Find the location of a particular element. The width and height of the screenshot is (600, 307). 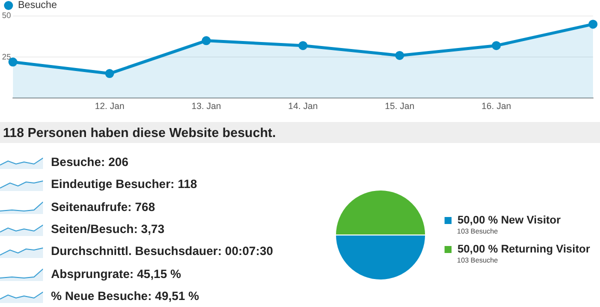

text: Seitenaufrufe: 768 is located at coordinates (103, 207).